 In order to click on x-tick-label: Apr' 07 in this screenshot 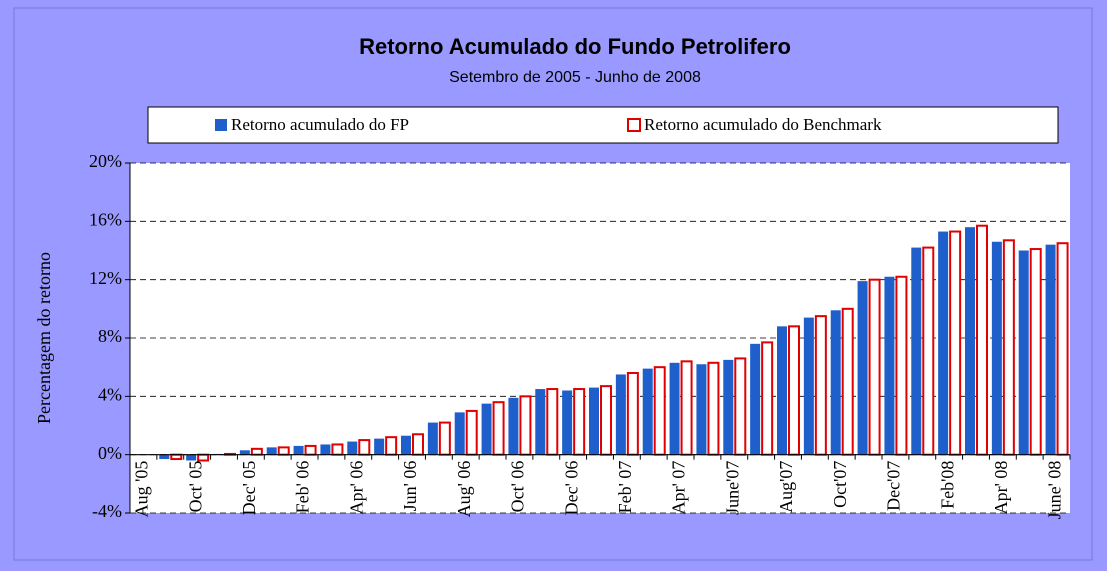, I will do `click(679, 488)`.